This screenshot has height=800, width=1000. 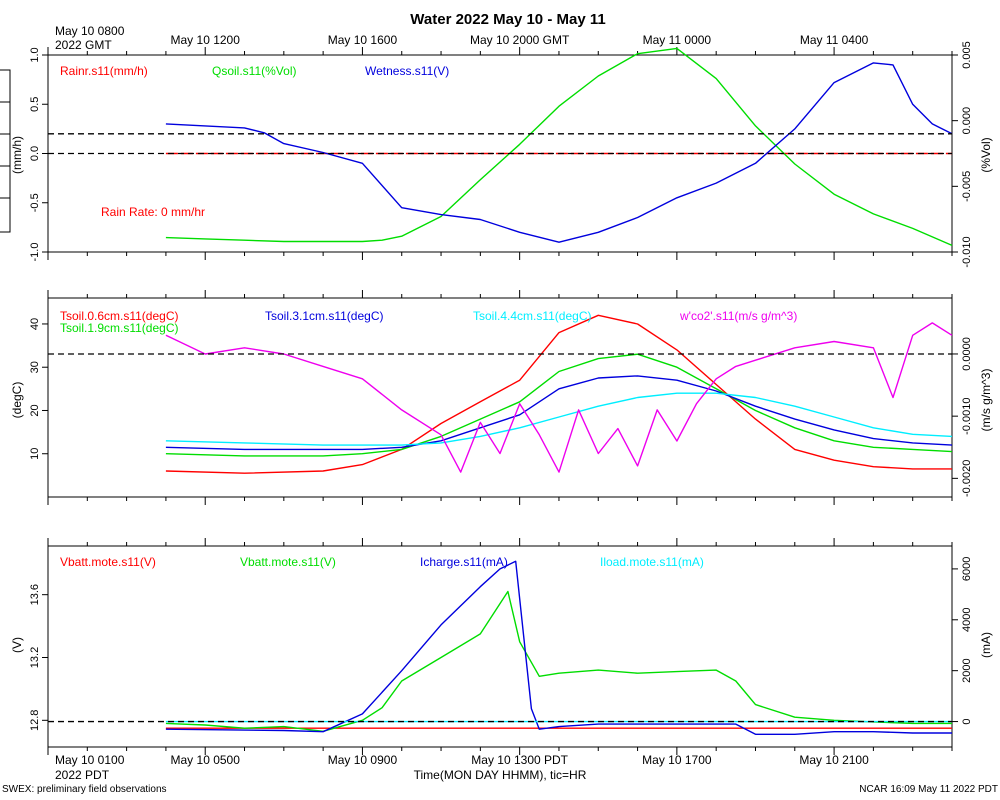 What do you see at coordinates (363, 760) in the screenshot?
I see `bottom-tick-label: May 10 0900` at bounding box center [363, 760].